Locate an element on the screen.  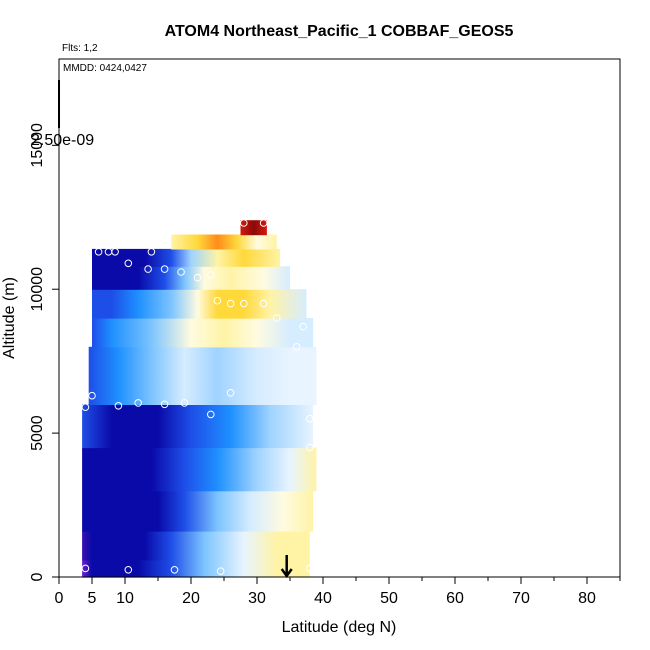
x-tick-label: 80 is located at coordinates (587, 598).